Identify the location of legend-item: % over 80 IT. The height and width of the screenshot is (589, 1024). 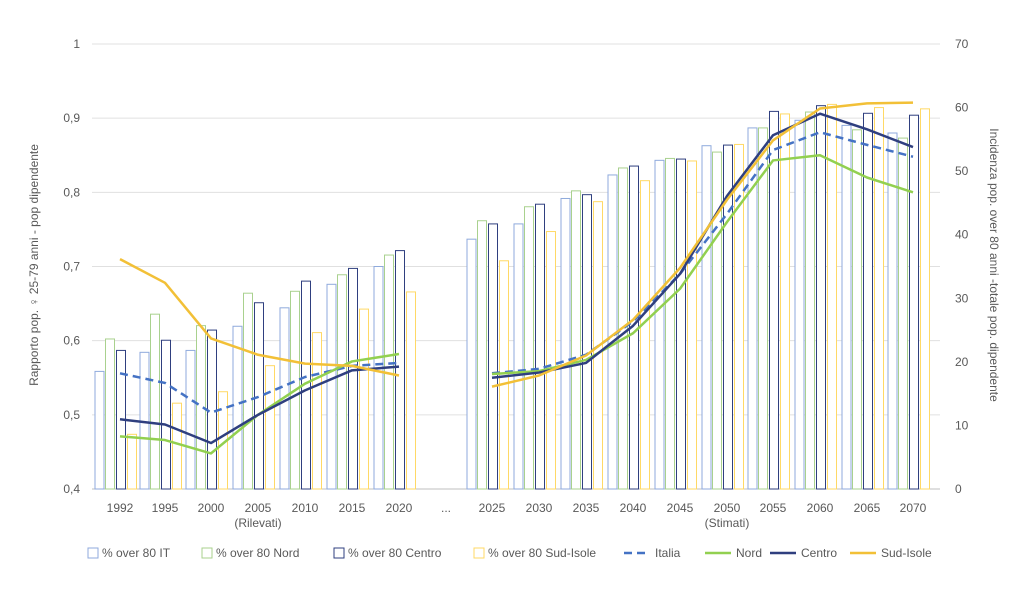
(129, 553).